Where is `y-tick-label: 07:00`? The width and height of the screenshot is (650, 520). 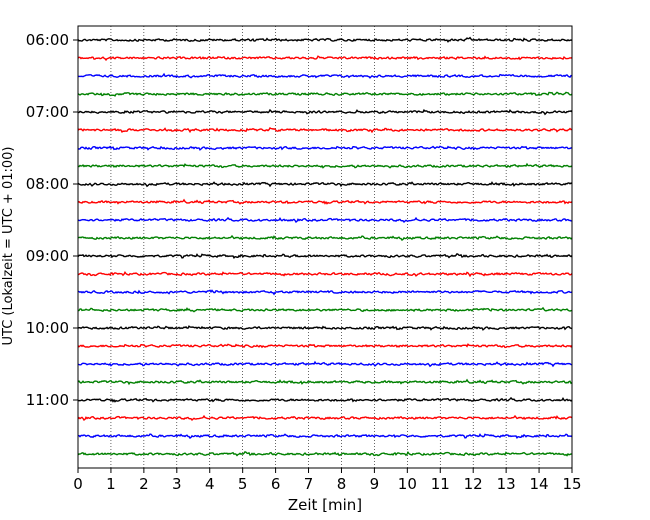 y-tick-label: 07:00 is located at coordinates (47, 112).